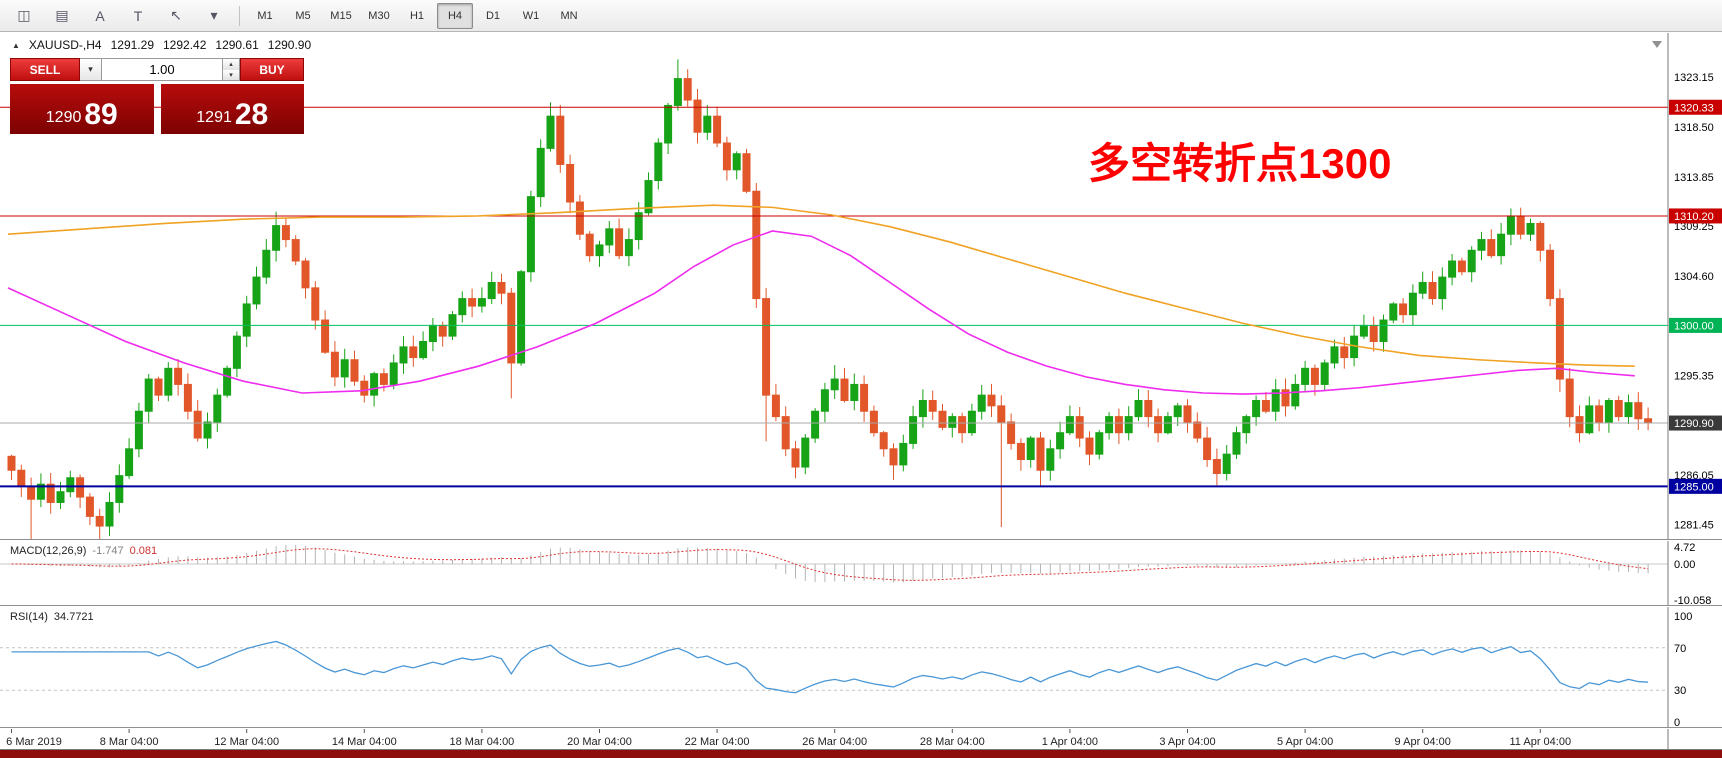 The image size is (1722, 758). I want to click on buy-price-pips: 28, so click(251, 114).